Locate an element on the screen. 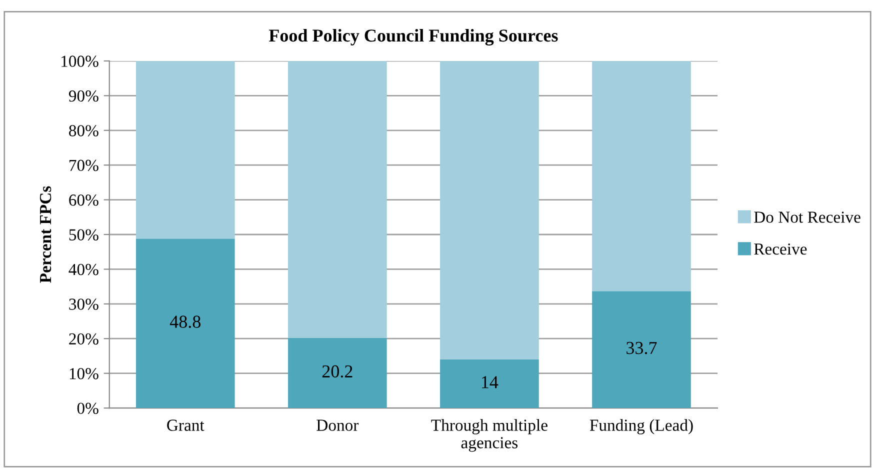 This screenshot has height=469, width=875. data-label: 48.8 is located at coordinates (185, 322).